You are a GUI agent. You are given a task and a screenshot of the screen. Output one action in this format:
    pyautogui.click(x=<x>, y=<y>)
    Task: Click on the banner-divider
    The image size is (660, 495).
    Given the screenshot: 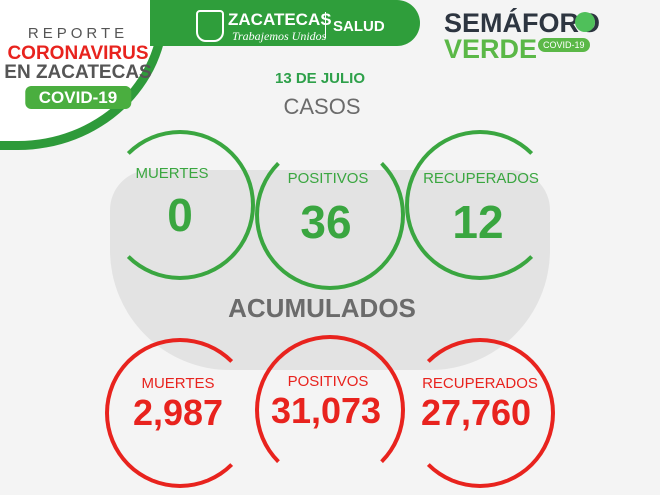 What is the action you would take?
    pyautogui.click(x=325, y=25)
    